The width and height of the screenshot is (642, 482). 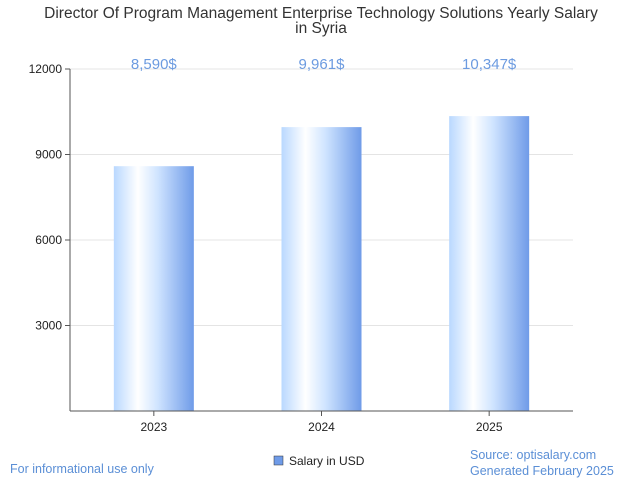 I want to click on info-note: For informational use only, so click(x=82, y=469).